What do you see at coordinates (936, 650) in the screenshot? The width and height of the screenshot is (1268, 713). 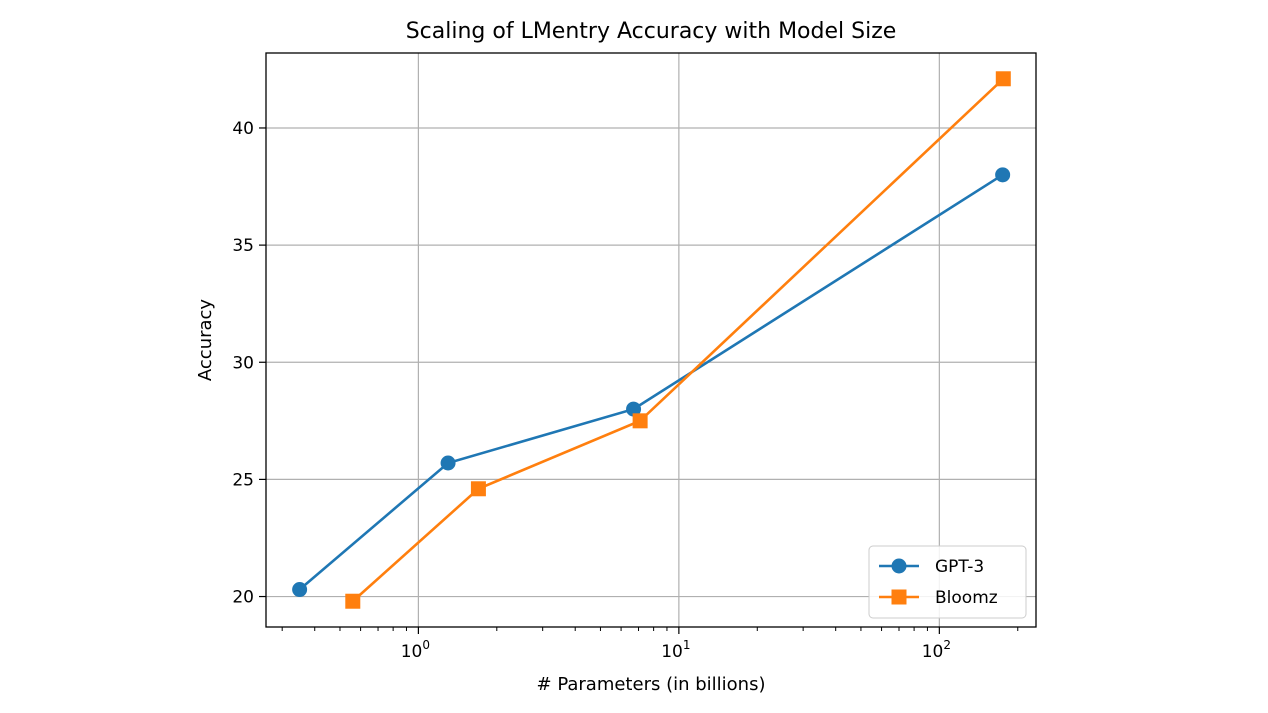 I see `x-tick-label: 10²` at bounding box center [936, 650].